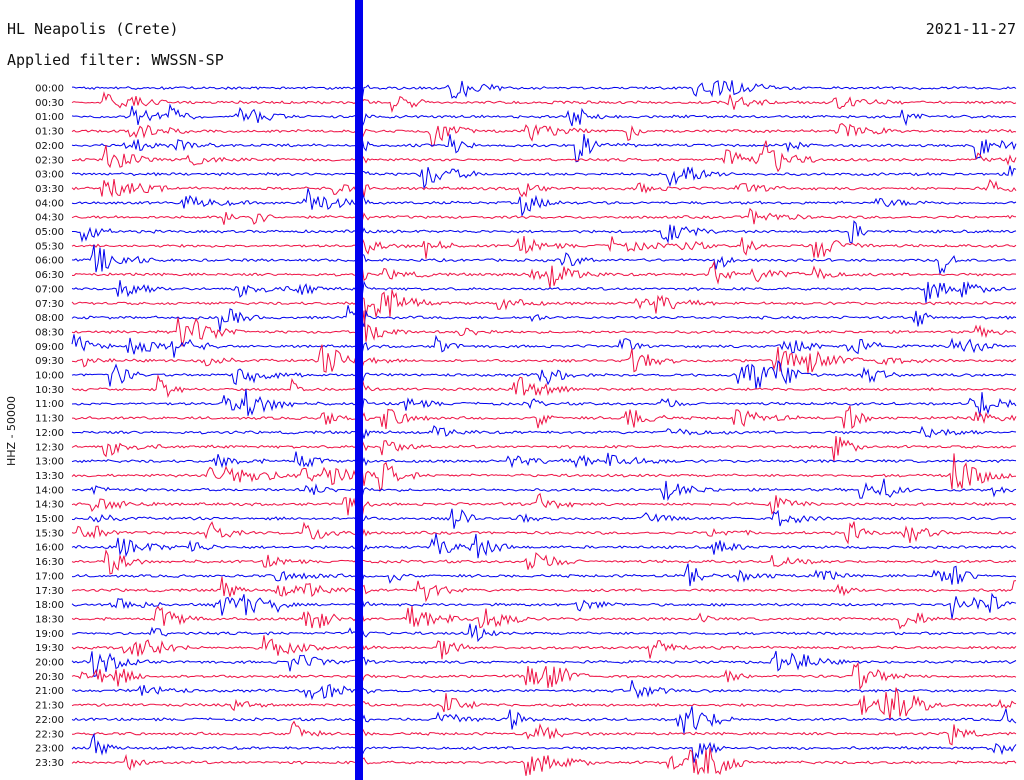 This screenshot has width=1024, height=780. What do you see at coordinates (49, 376) in the screenshot?
I see `tick-label: 10:00` at bounding box center [49, 376].